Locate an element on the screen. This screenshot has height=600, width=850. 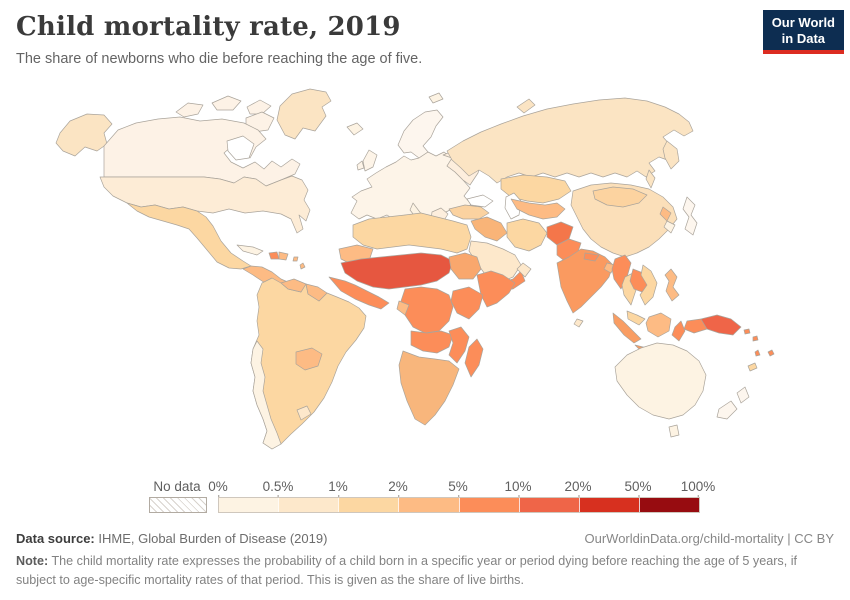
legend-no-data-swatch is located at coordinates (178, 505).